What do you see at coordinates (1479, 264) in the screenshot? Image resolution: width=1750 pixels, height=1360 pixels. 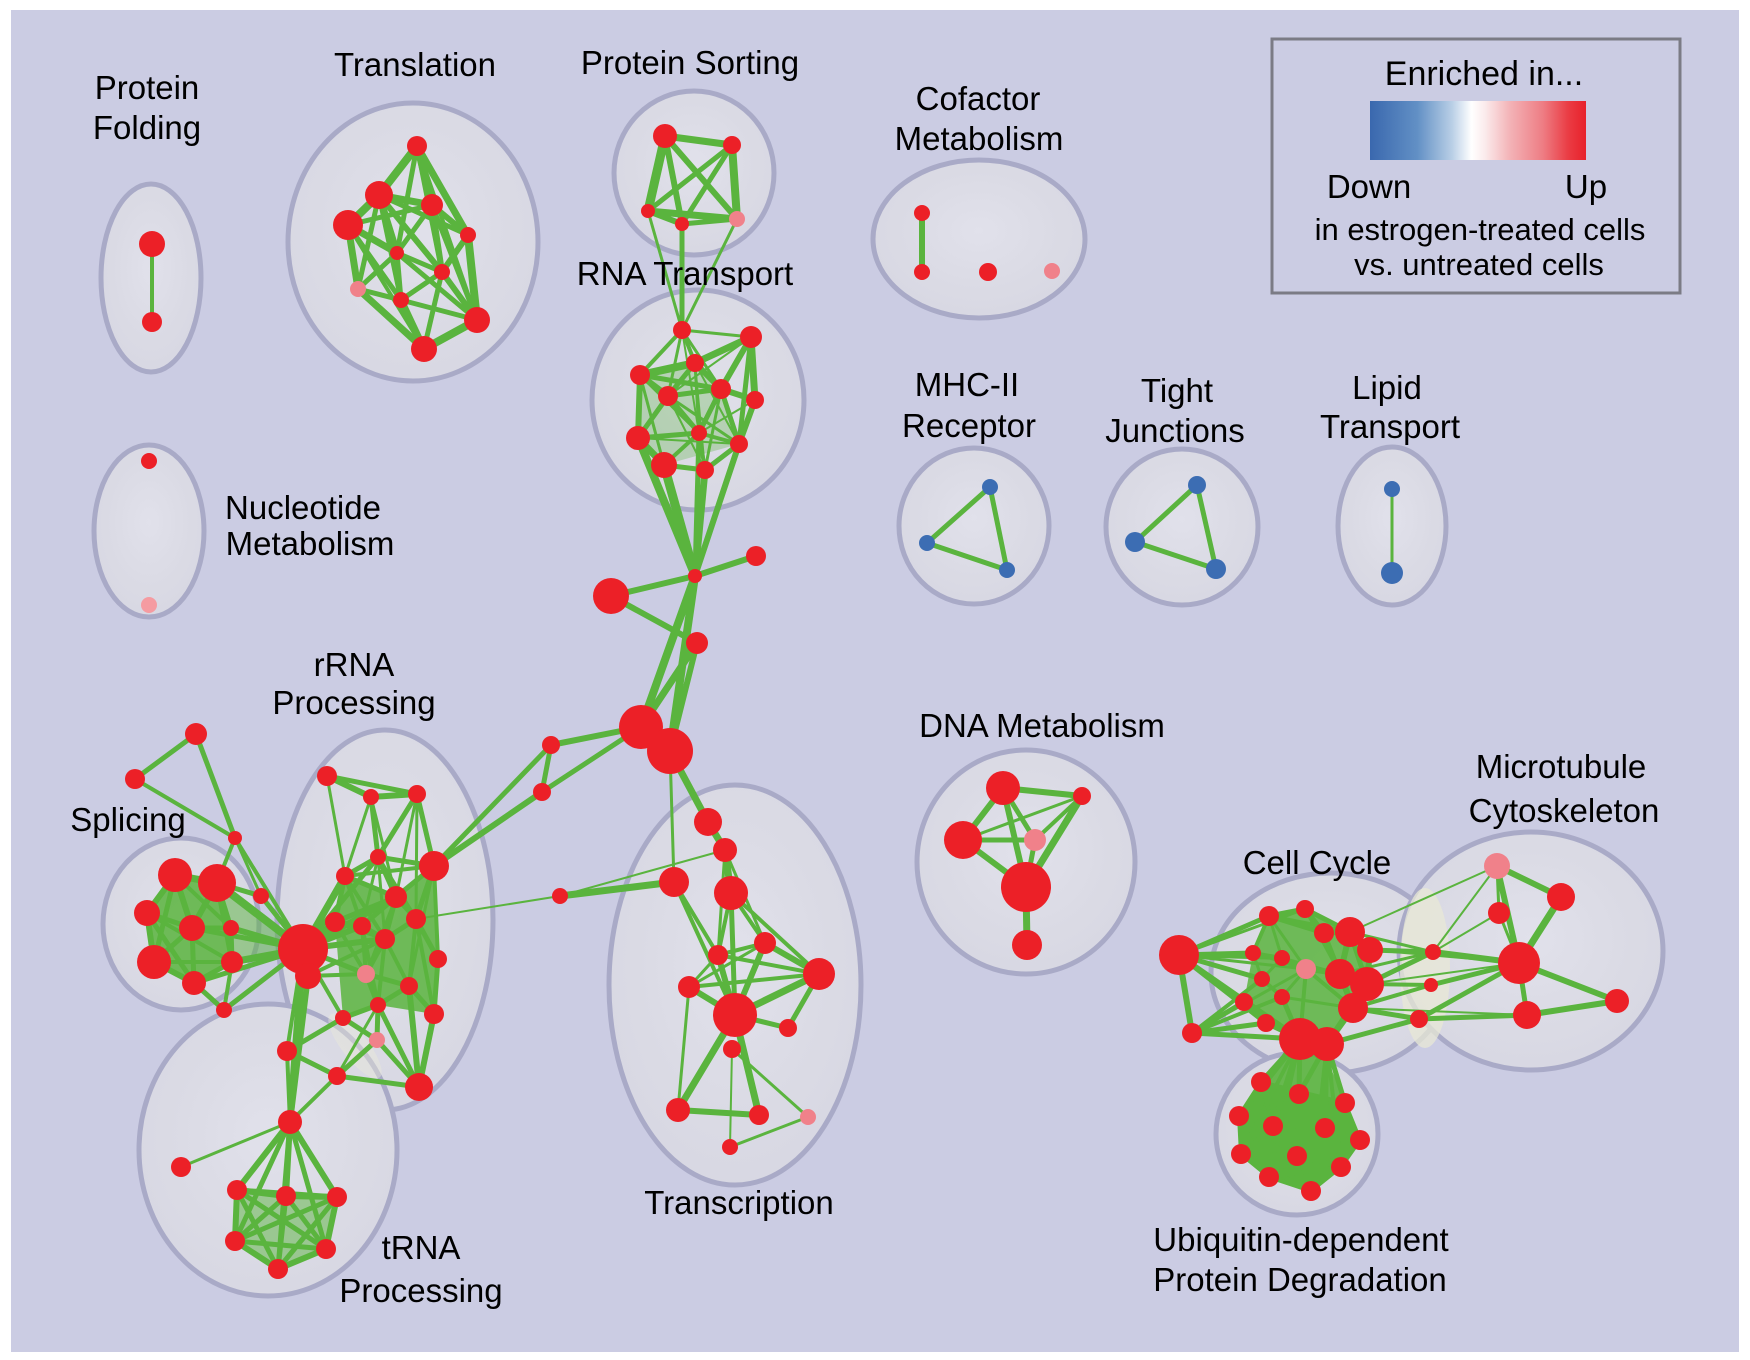 I see `svg-text: vs. untreated cells` at bounding box center [1479, 264].